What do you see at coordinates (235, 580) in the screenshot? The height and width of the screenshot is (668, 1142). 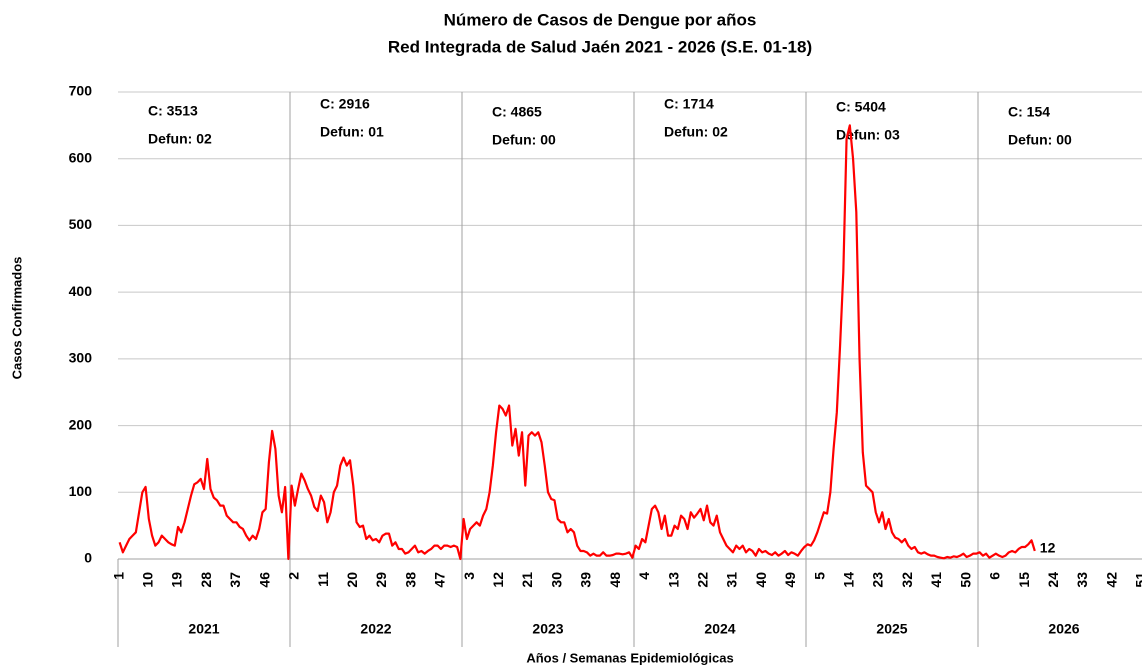 I see `x-tick-label: 37` at bounding box center [235, 580].